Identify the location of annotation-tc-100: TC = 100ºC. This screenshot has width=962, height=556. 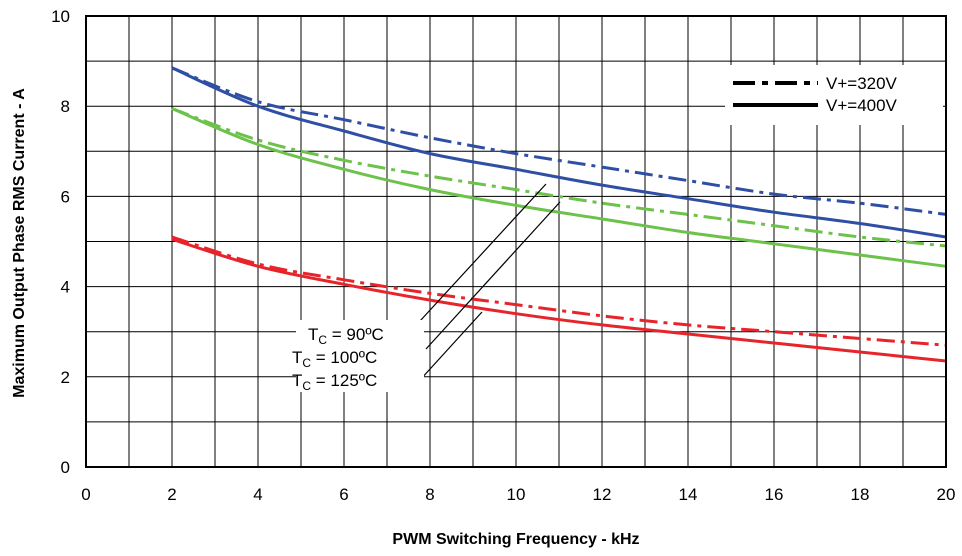
(334, 359).